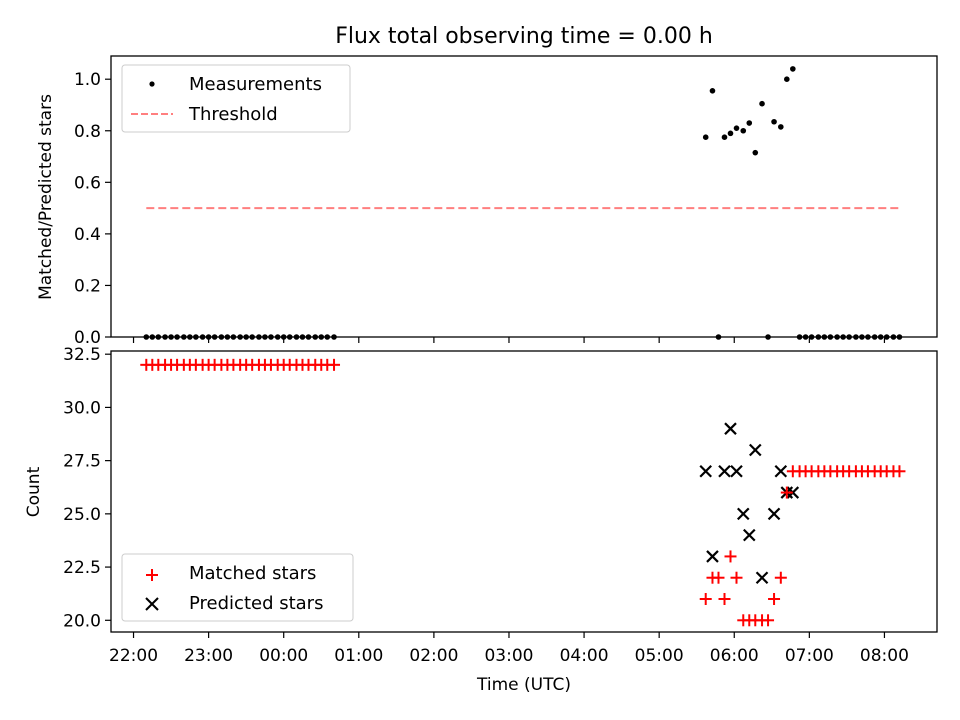 This screenshot has height=720, width=960. I want to click on x-tick-label: 02:00, so click(433, 656).